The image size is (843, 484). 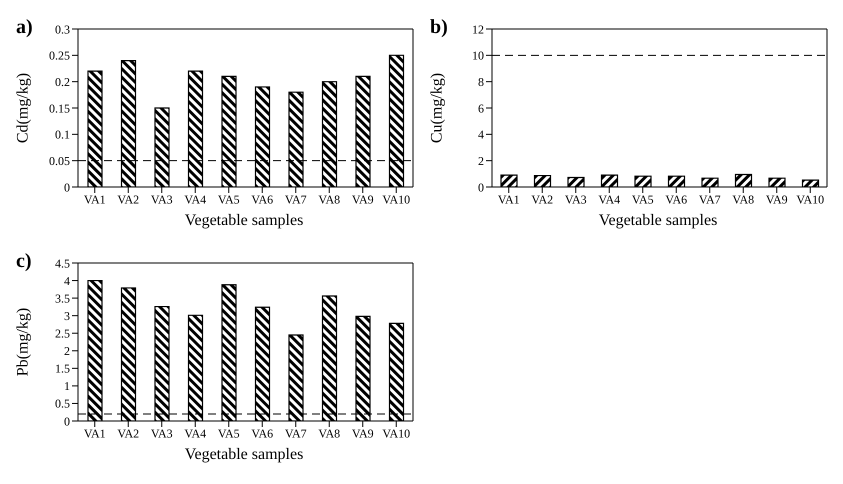 I want to click on y-axis-title: Cu(mg/kg), so click(x=437, y=108).